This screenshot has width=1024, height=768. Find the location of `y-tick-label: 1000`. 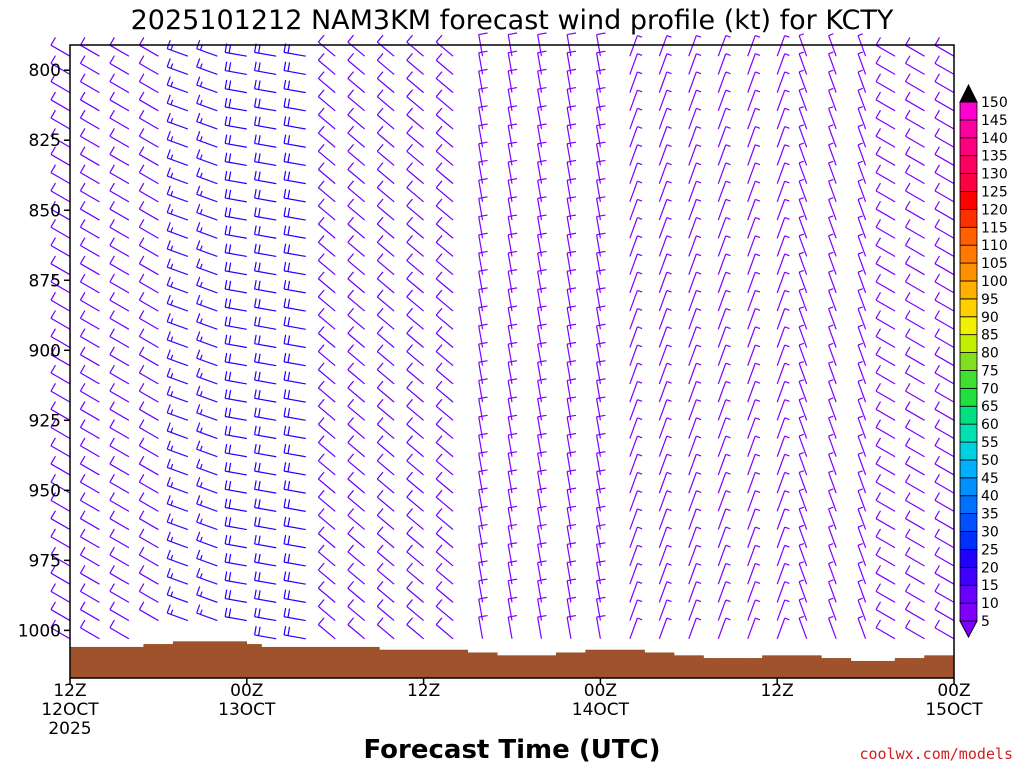

y-tick-label: 1000 is located at coordinates (39, 631).